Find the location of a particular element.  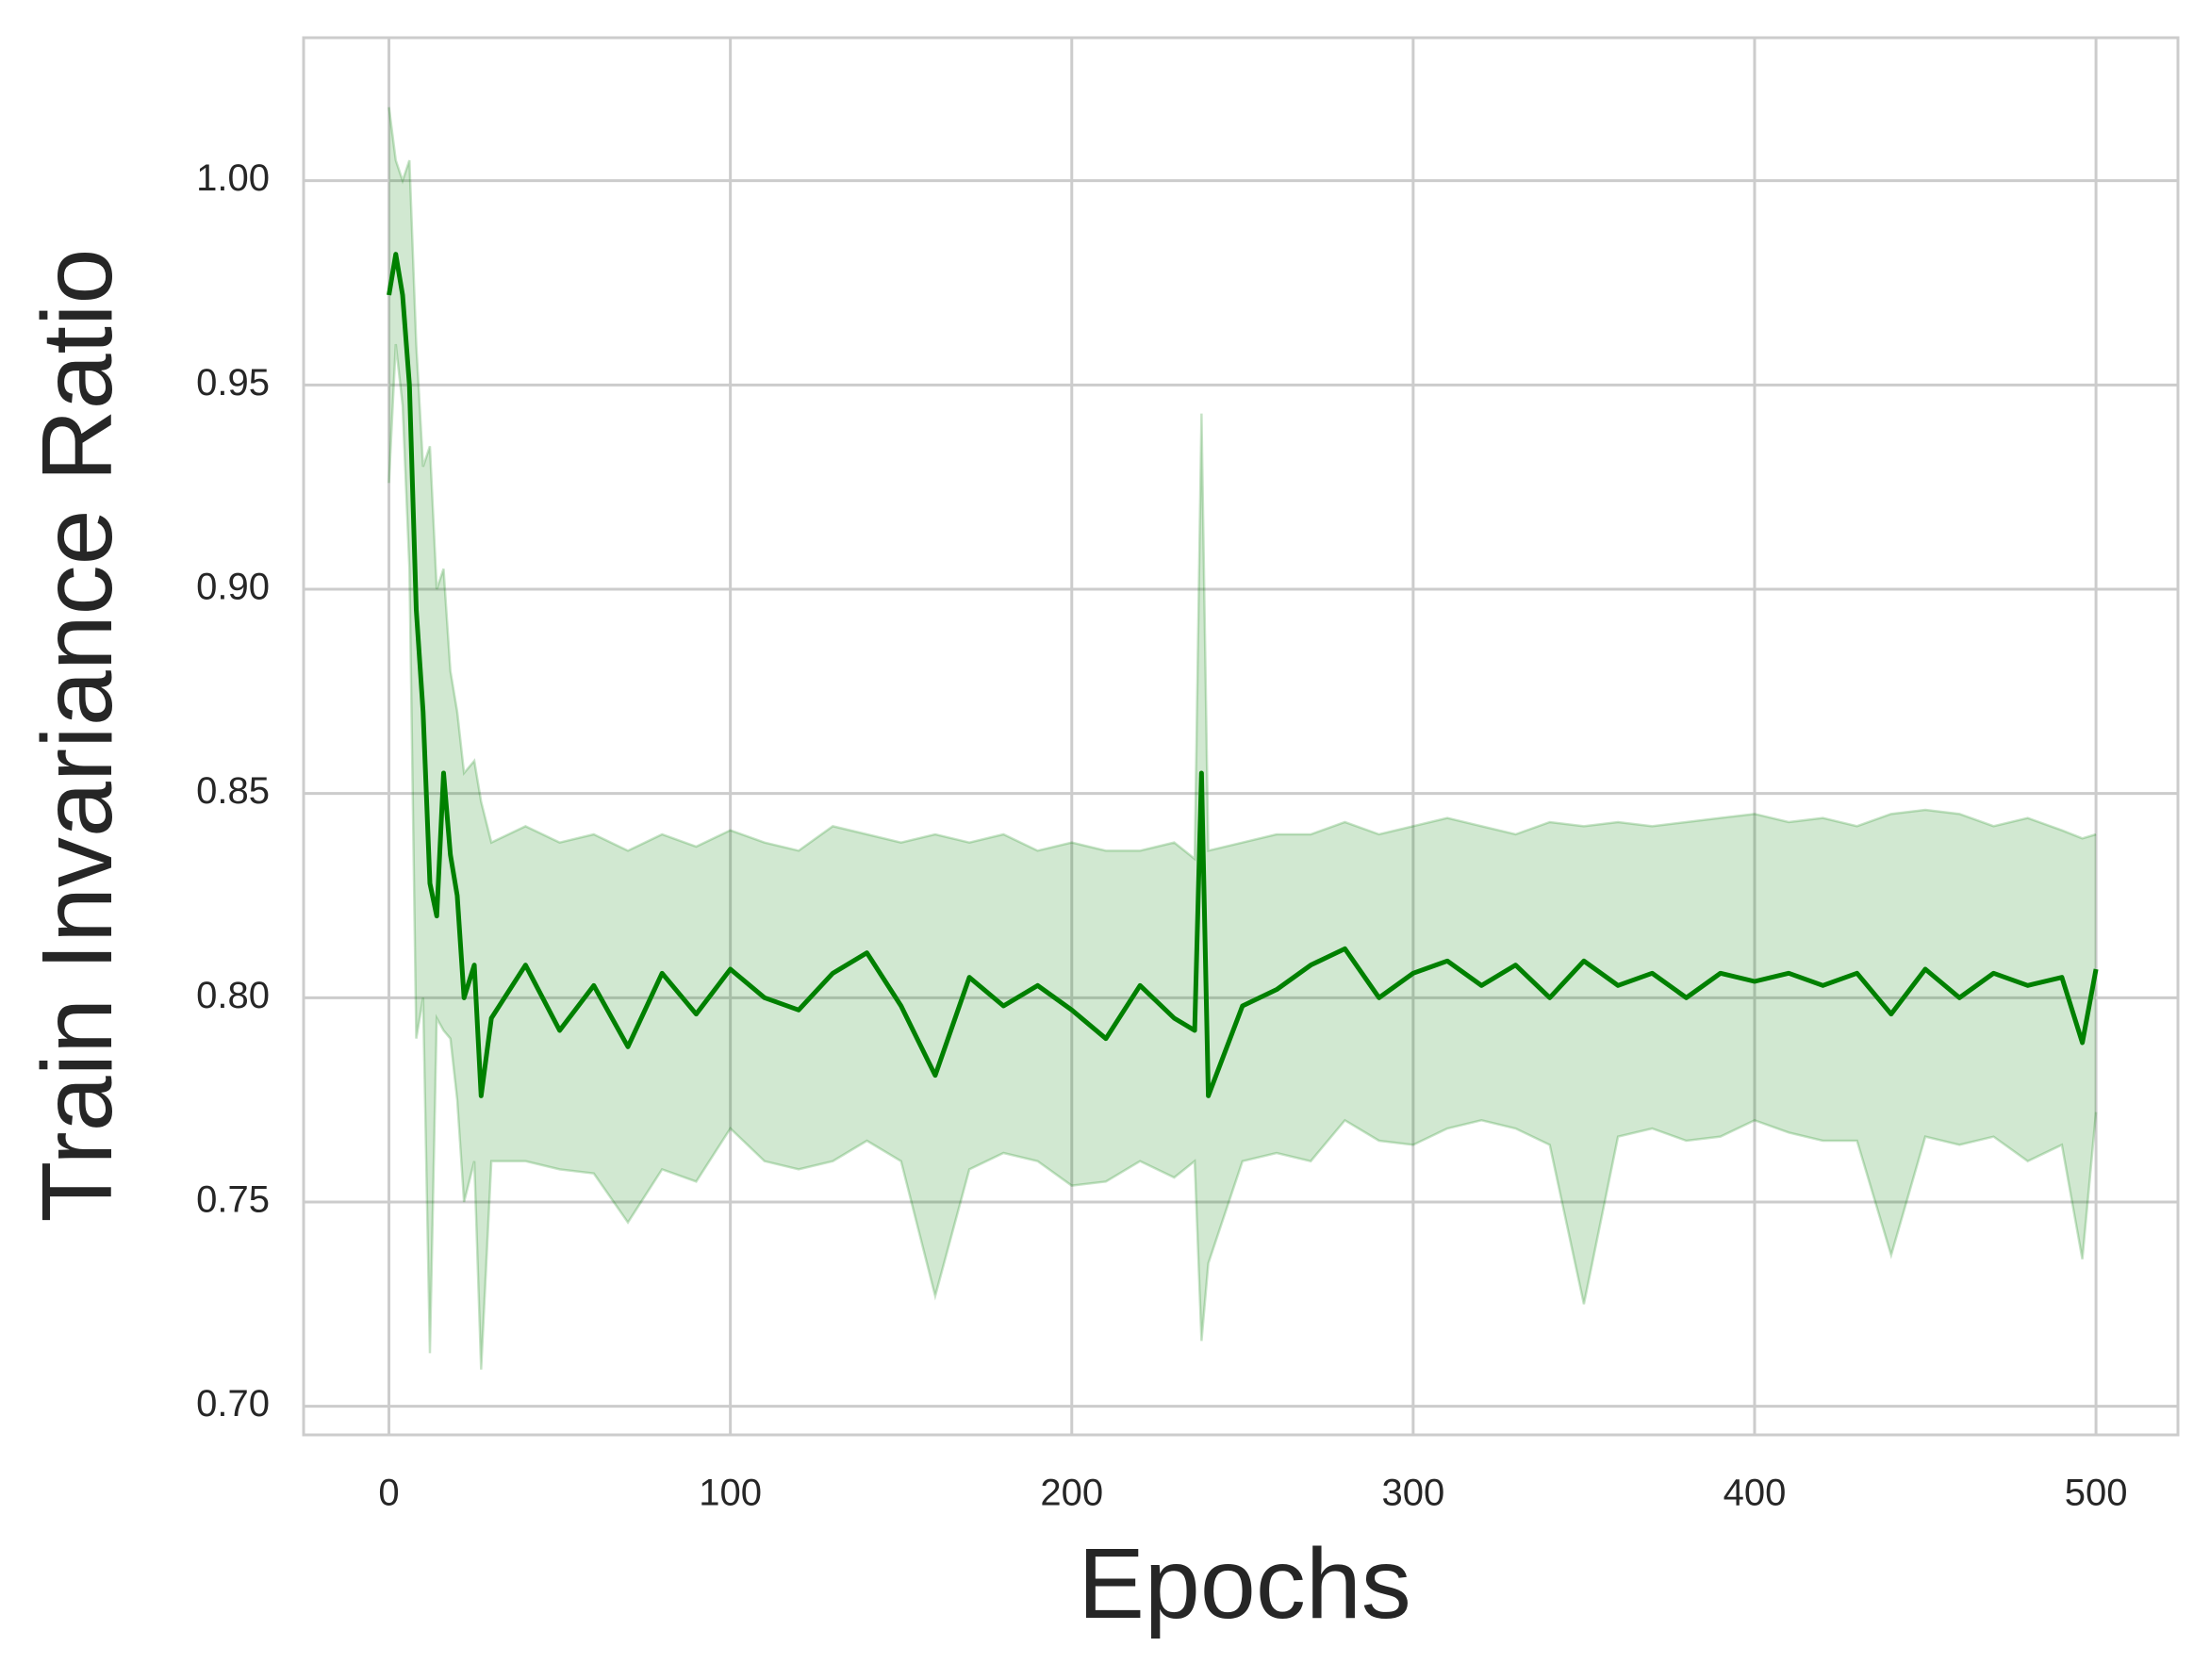

y-axis-label: Train Invariance Ratio is located at coordinates (77, 736).